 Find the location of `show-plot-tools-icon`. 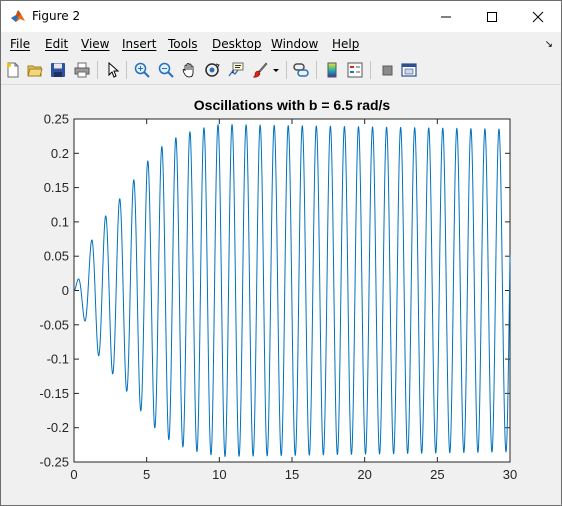

show-plot-tools-icon is located at coordinates (409, 70).